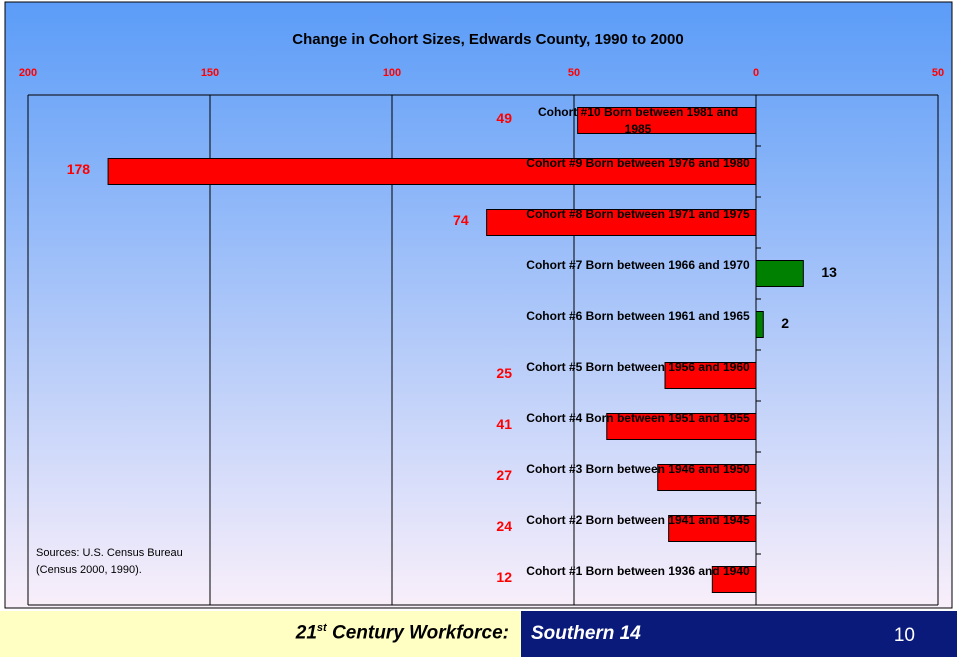 The width and height of the screenshot is (957, 657). I want to click on x-tick-label: 200, so click(28, 73).